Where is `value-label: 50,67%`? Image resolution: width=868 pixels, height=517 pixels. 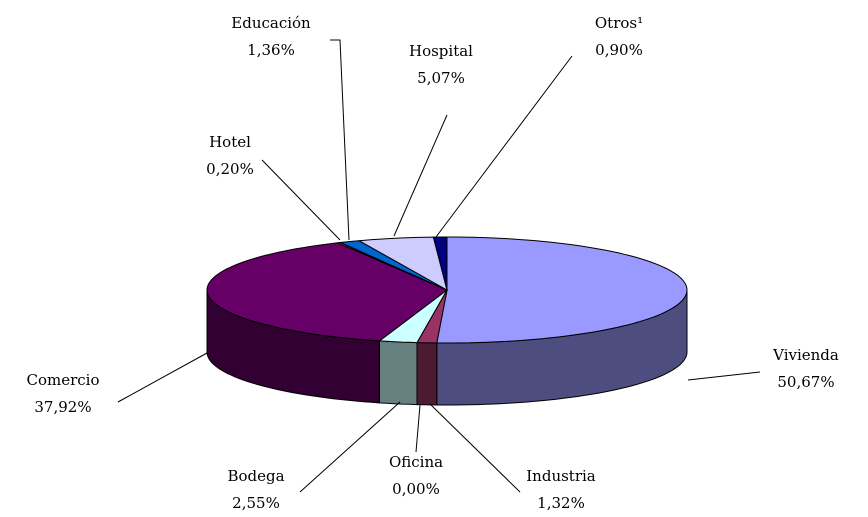 value-label: 50,67% is located at coordinates (805, 382).